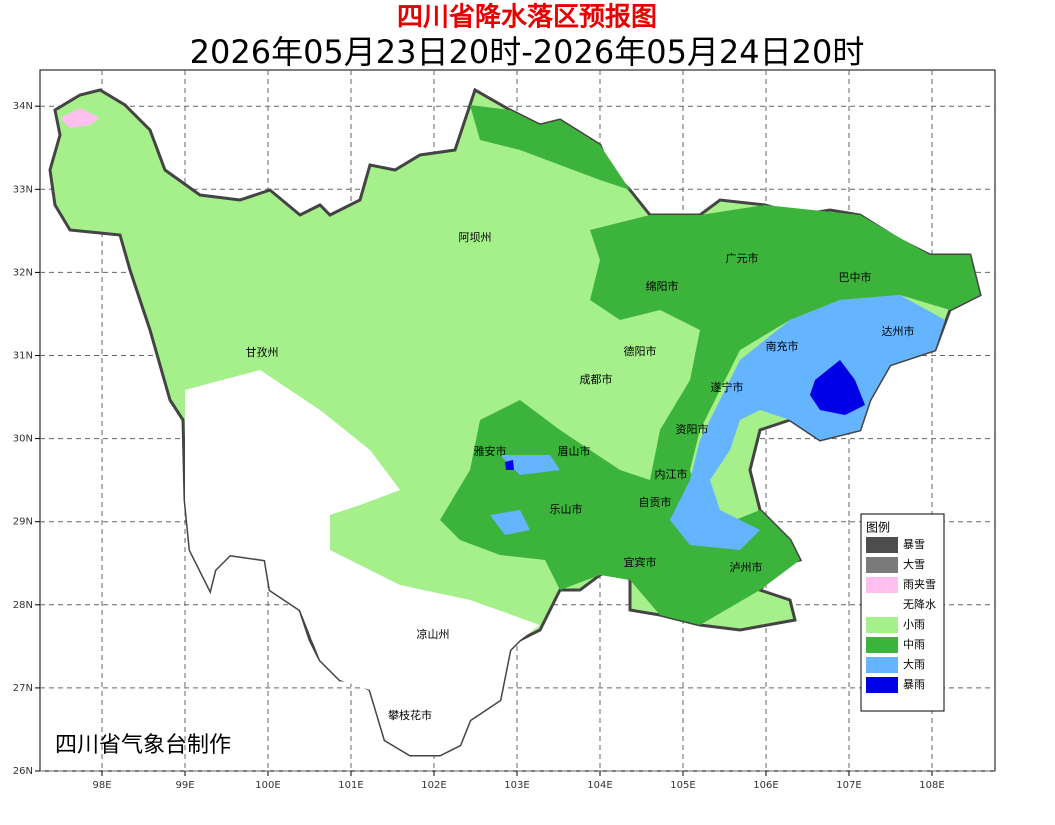 The width and height of the screenshot is (1055, 825). What do you see at coordinates (350, 785) in the screenshot?
I see `lon-tick-label: 101E` at bounding box center [350, 785].